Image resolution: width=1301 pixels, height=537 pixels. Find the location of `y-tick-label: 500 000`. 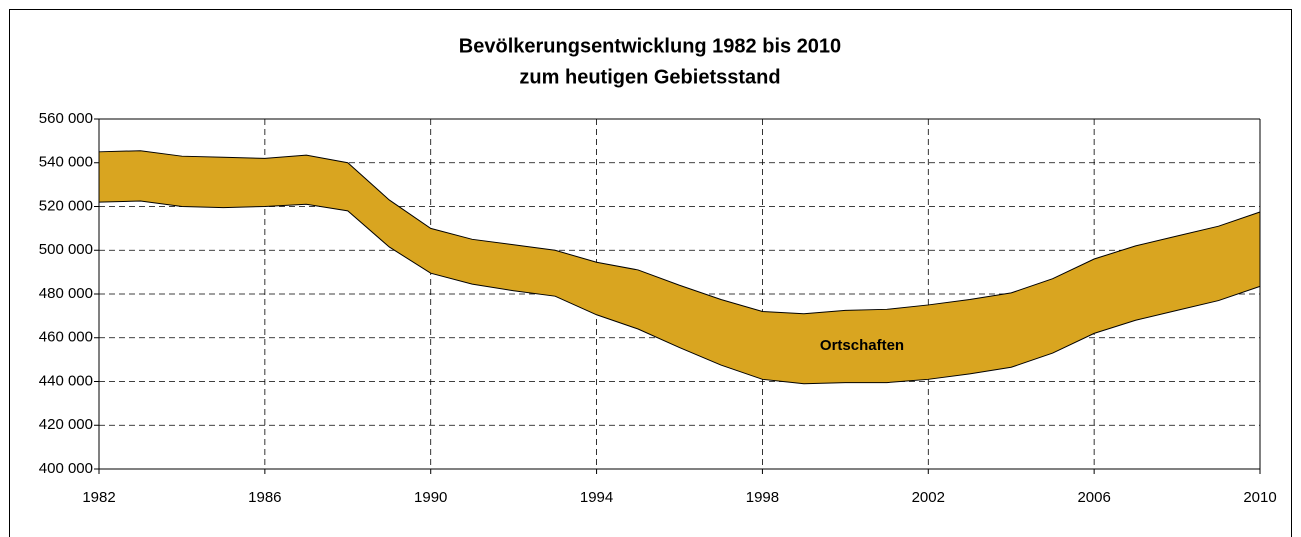

y-tick-label: 500 000 is located at coordinates (66, 249).